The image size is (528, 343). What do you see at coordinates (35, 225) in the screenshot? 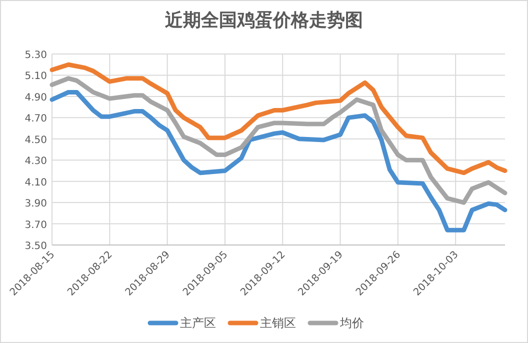
I see `y-tick-label: 3.70` at bounding box center [35, 225].